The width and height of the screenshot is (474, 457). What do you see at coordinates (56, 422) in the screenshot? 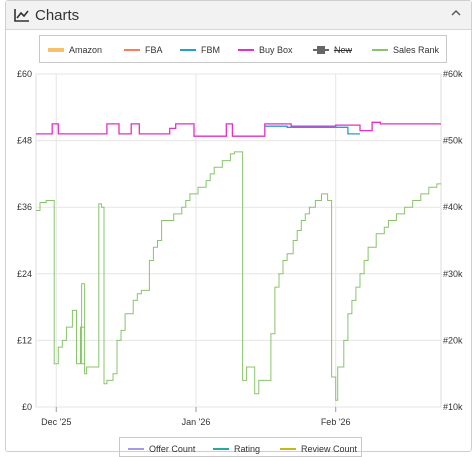
I see `x-tick-label: Dec '25` at bounding box center [56, 422].